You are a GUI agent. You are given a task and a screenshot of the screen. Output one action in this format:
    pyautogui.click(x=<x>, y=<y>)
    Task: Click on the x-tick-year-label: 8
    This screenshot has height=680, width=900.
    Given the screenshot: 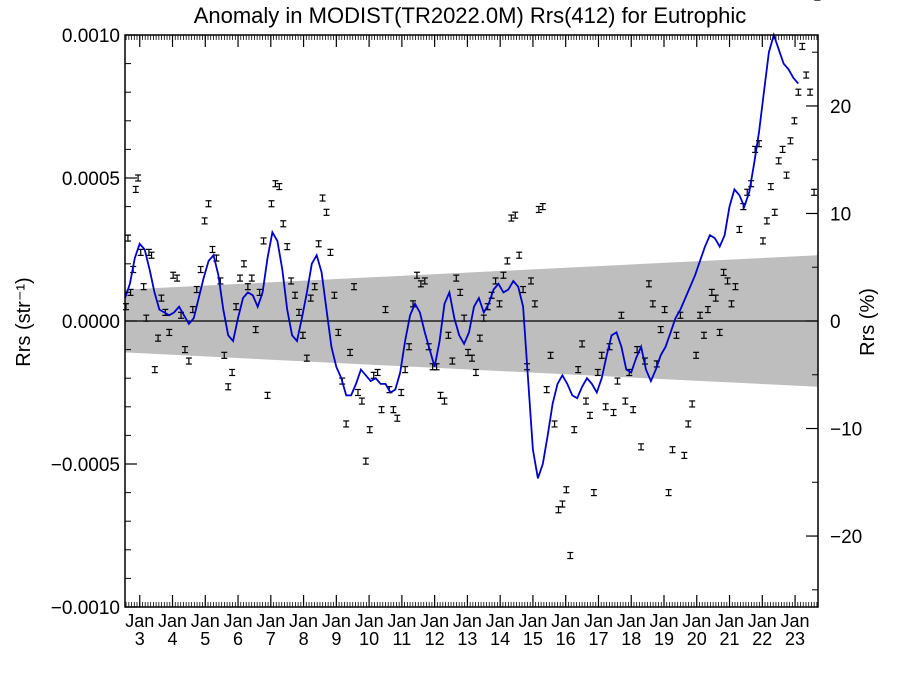 What is the action you would take?
    pyautogui.click(x=304, y=639)
    